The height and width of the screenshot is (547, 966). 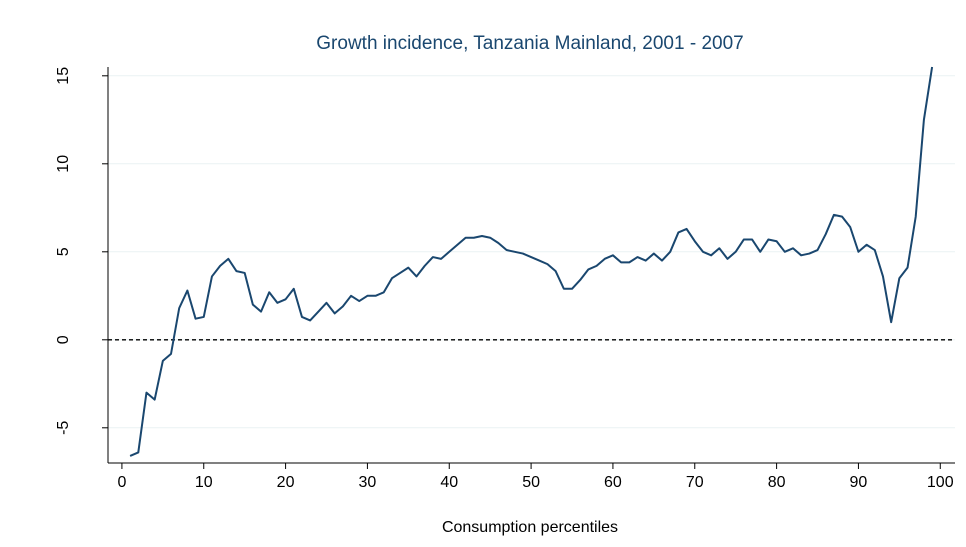 What do you see at coordinates (63, 428) in the screenshot?
I see `y-tick-label: -5` at bounding box center [63, 428].